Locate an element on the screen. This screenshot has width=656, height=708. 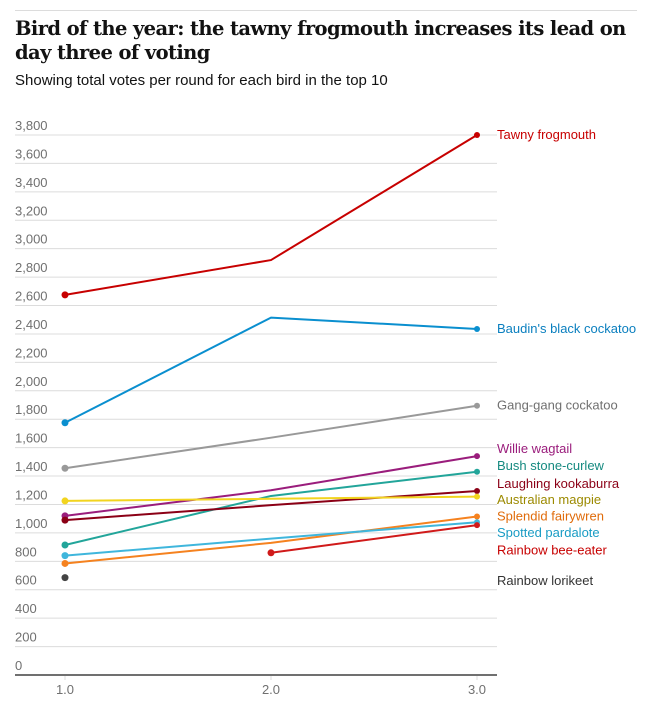
y-tick-label: 2,800 is located at coordinates (31, 267).